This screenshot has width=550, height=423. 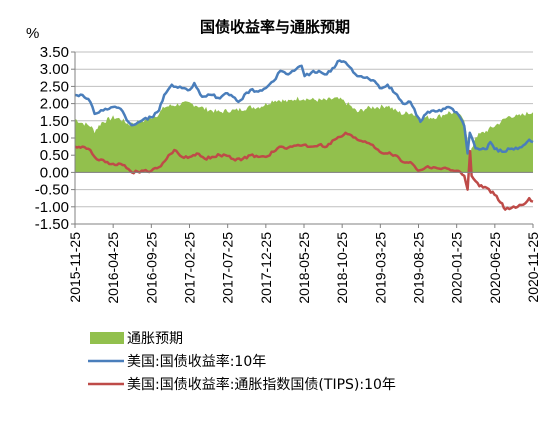 I want to click on y-axis-unit: %, so click(x=32, y=33).